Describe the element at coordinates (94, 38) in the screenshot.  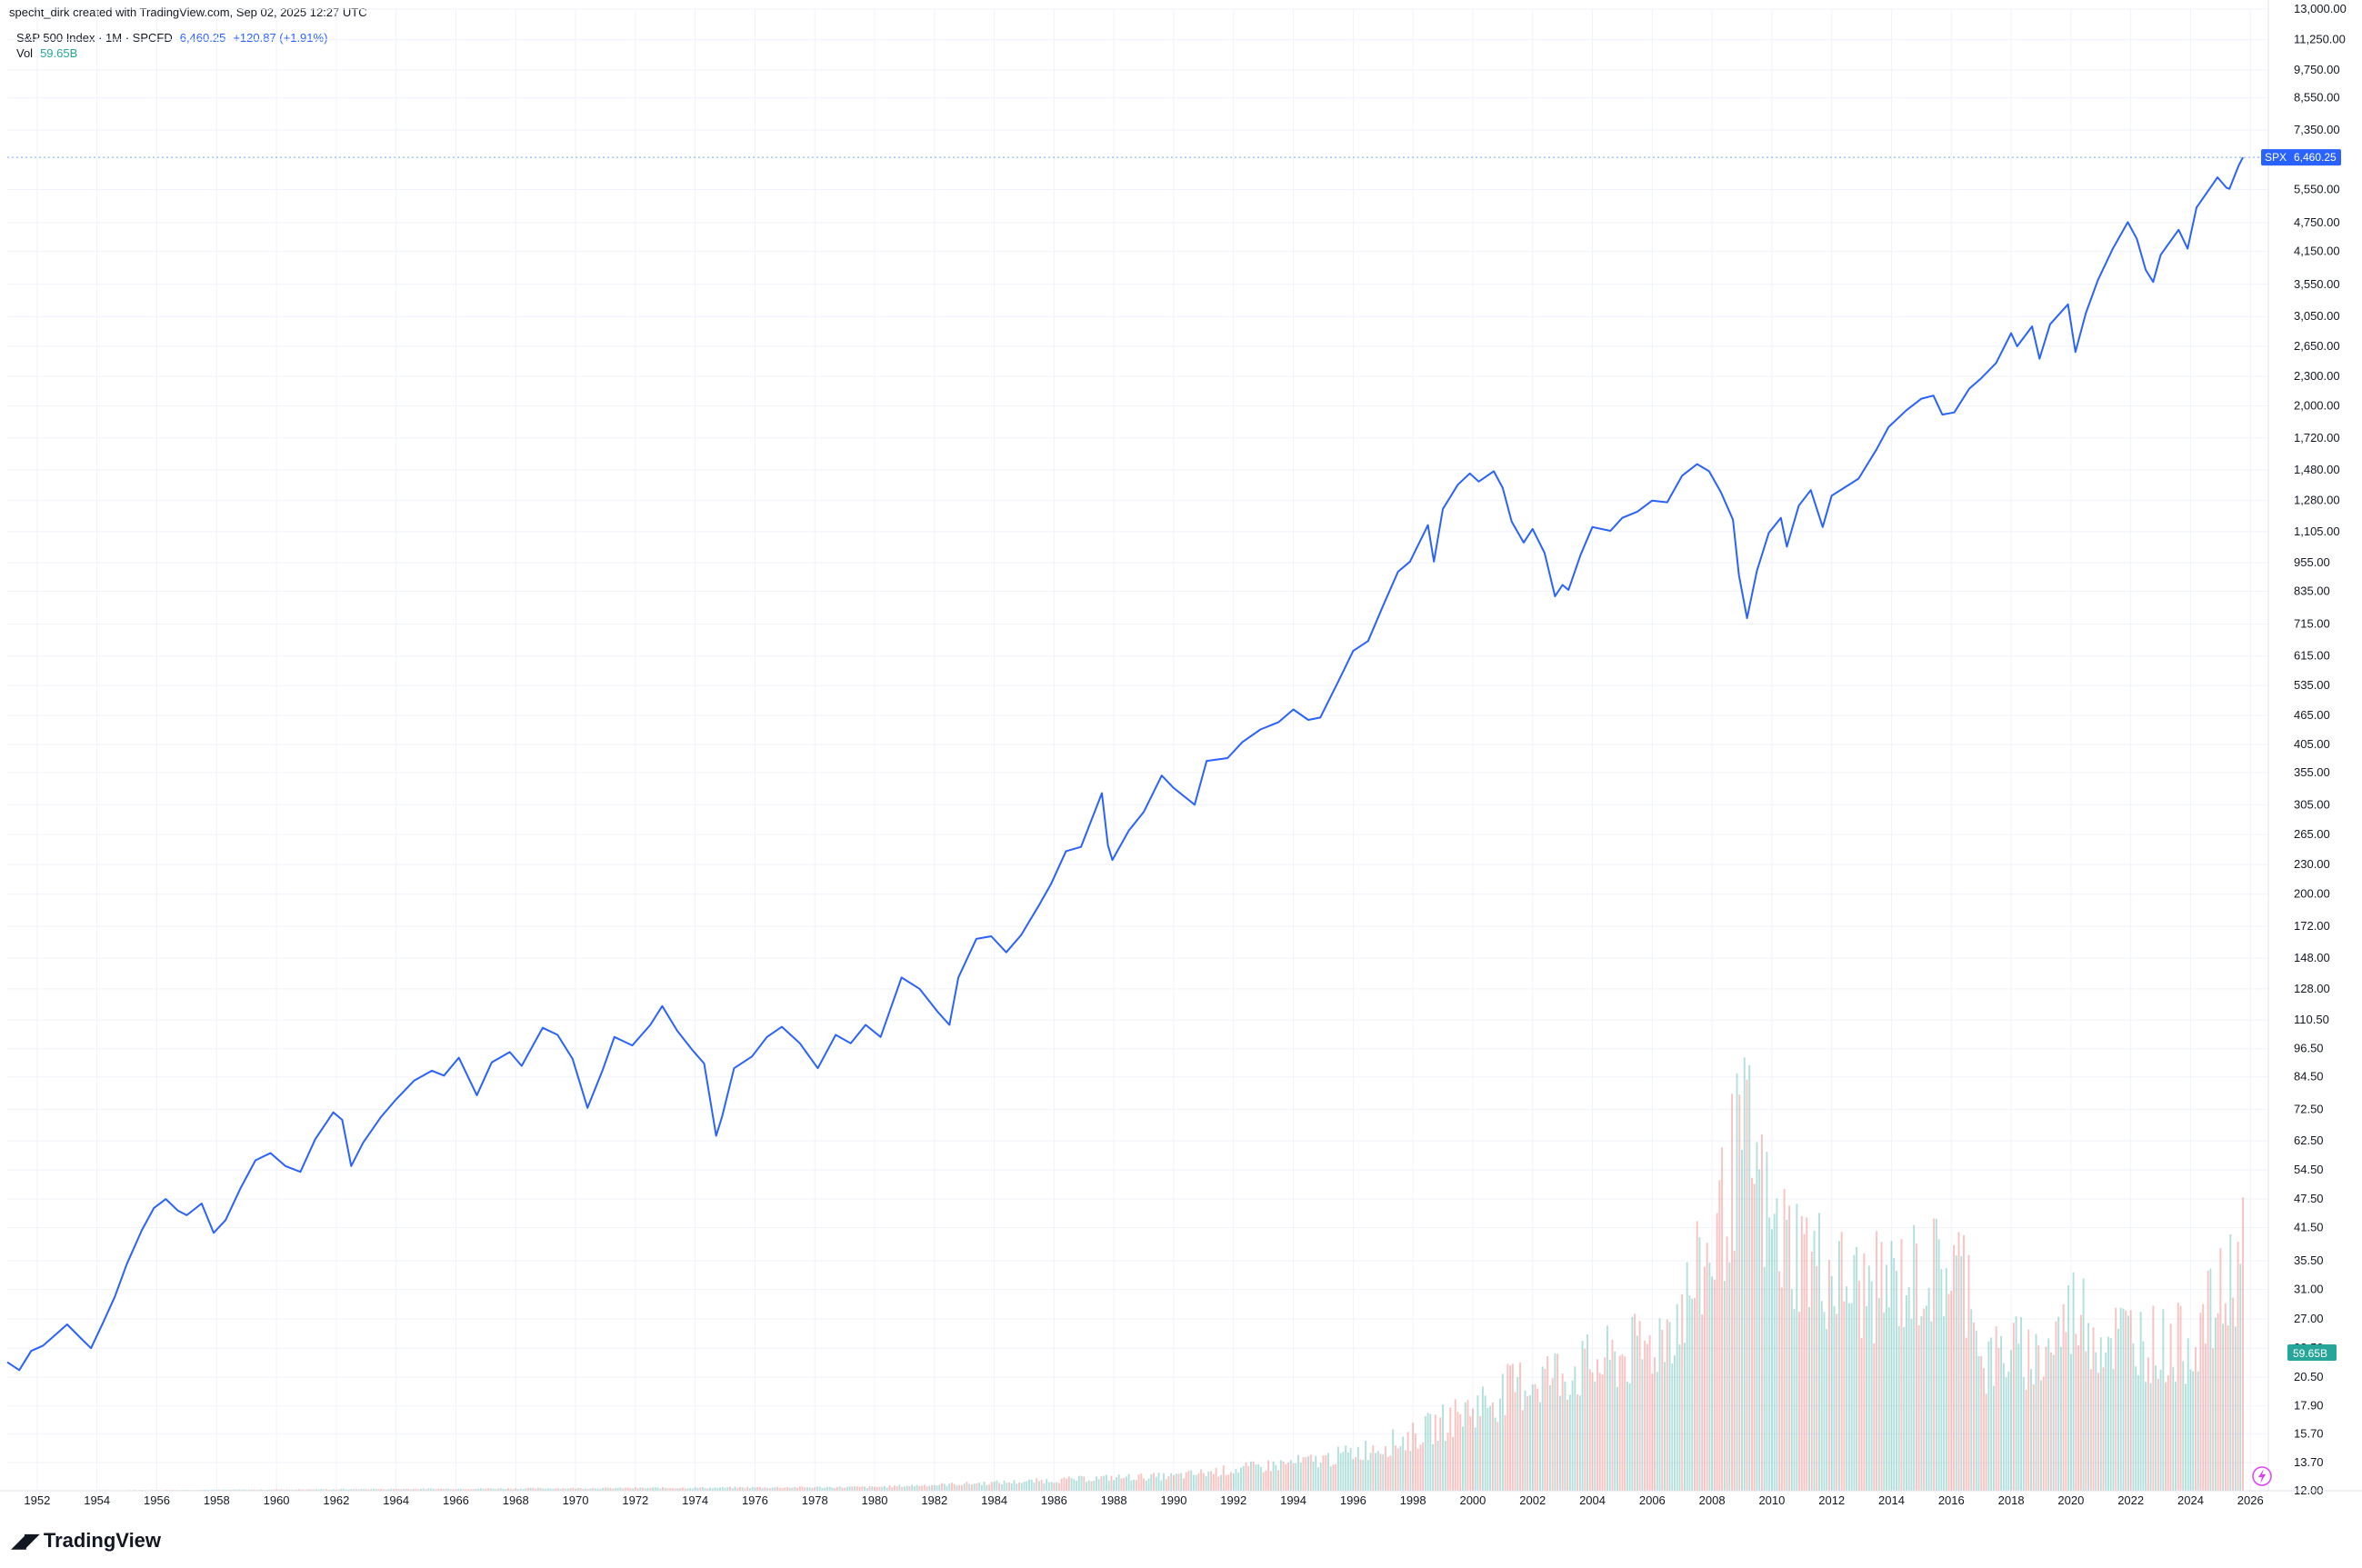
I see `legend-symbol: S&P 500 Index · 1M · SPCFD` at that location.